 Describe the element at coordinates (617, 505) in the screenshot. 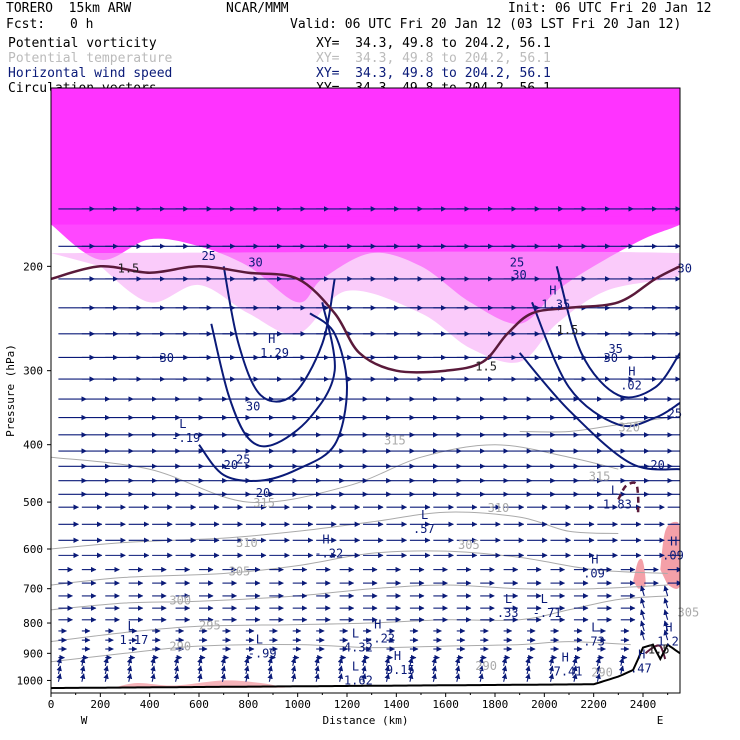

I see `extremum-value: 1.83` at that location.